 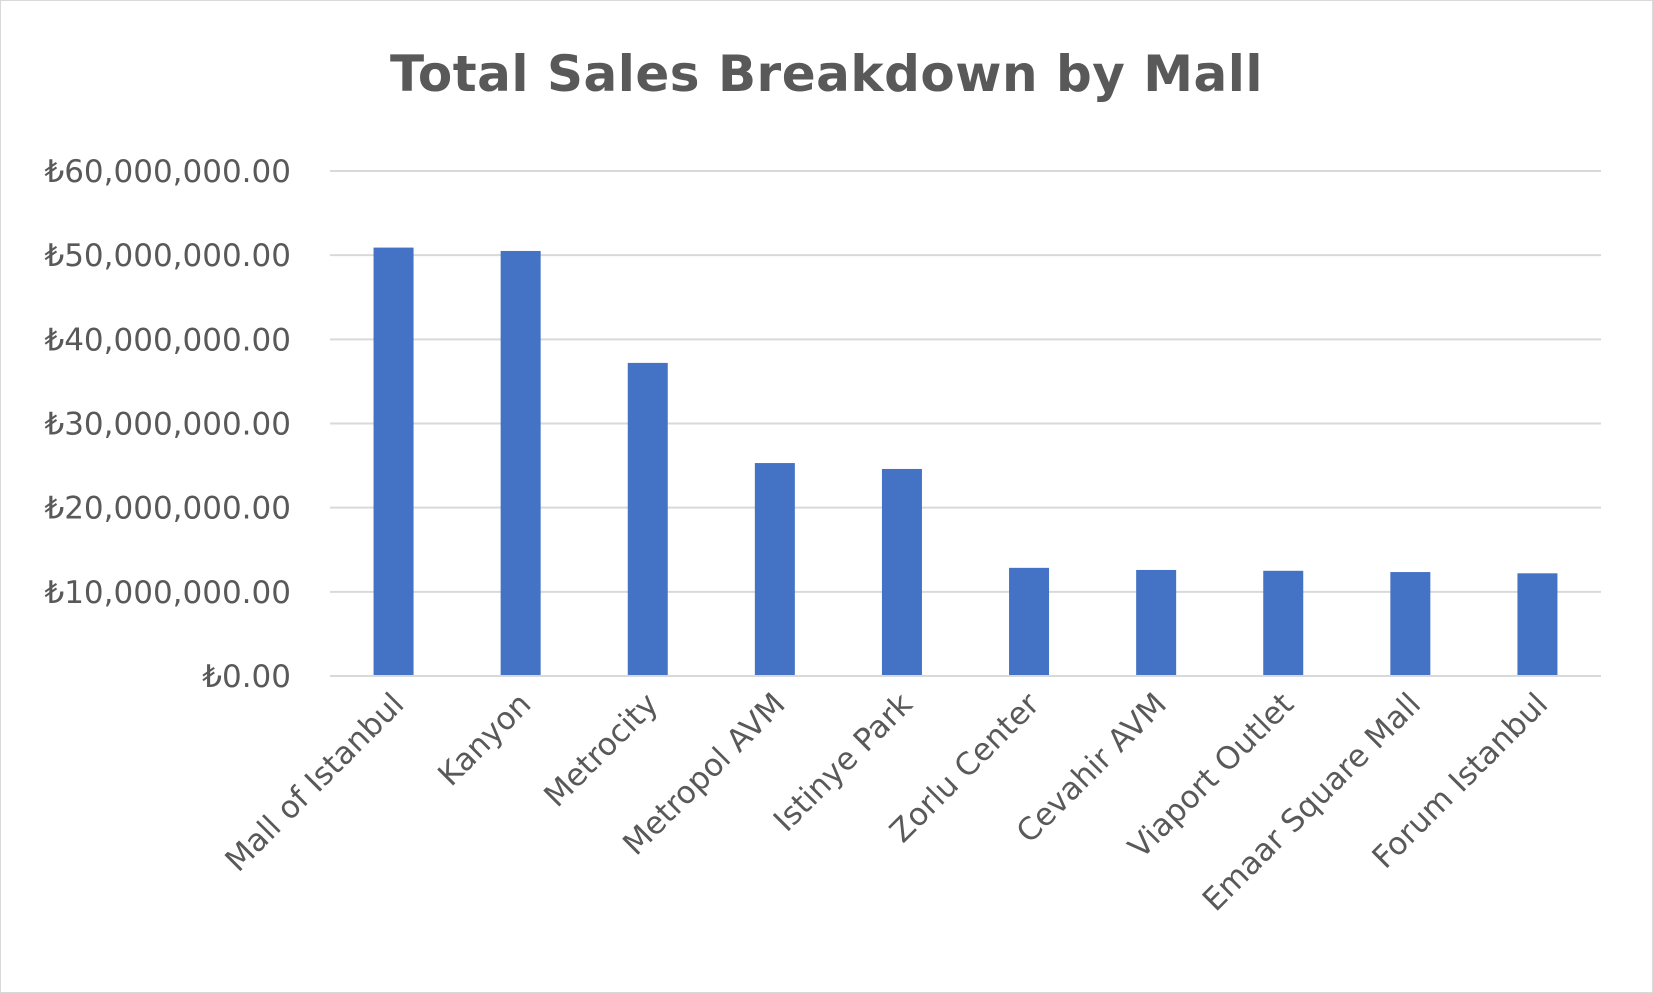 What do you see at coordinates (167, 340) in the screenshot?
I see `y-tick-label: ₺40,000,000.00` at bounding box center [167, 340].